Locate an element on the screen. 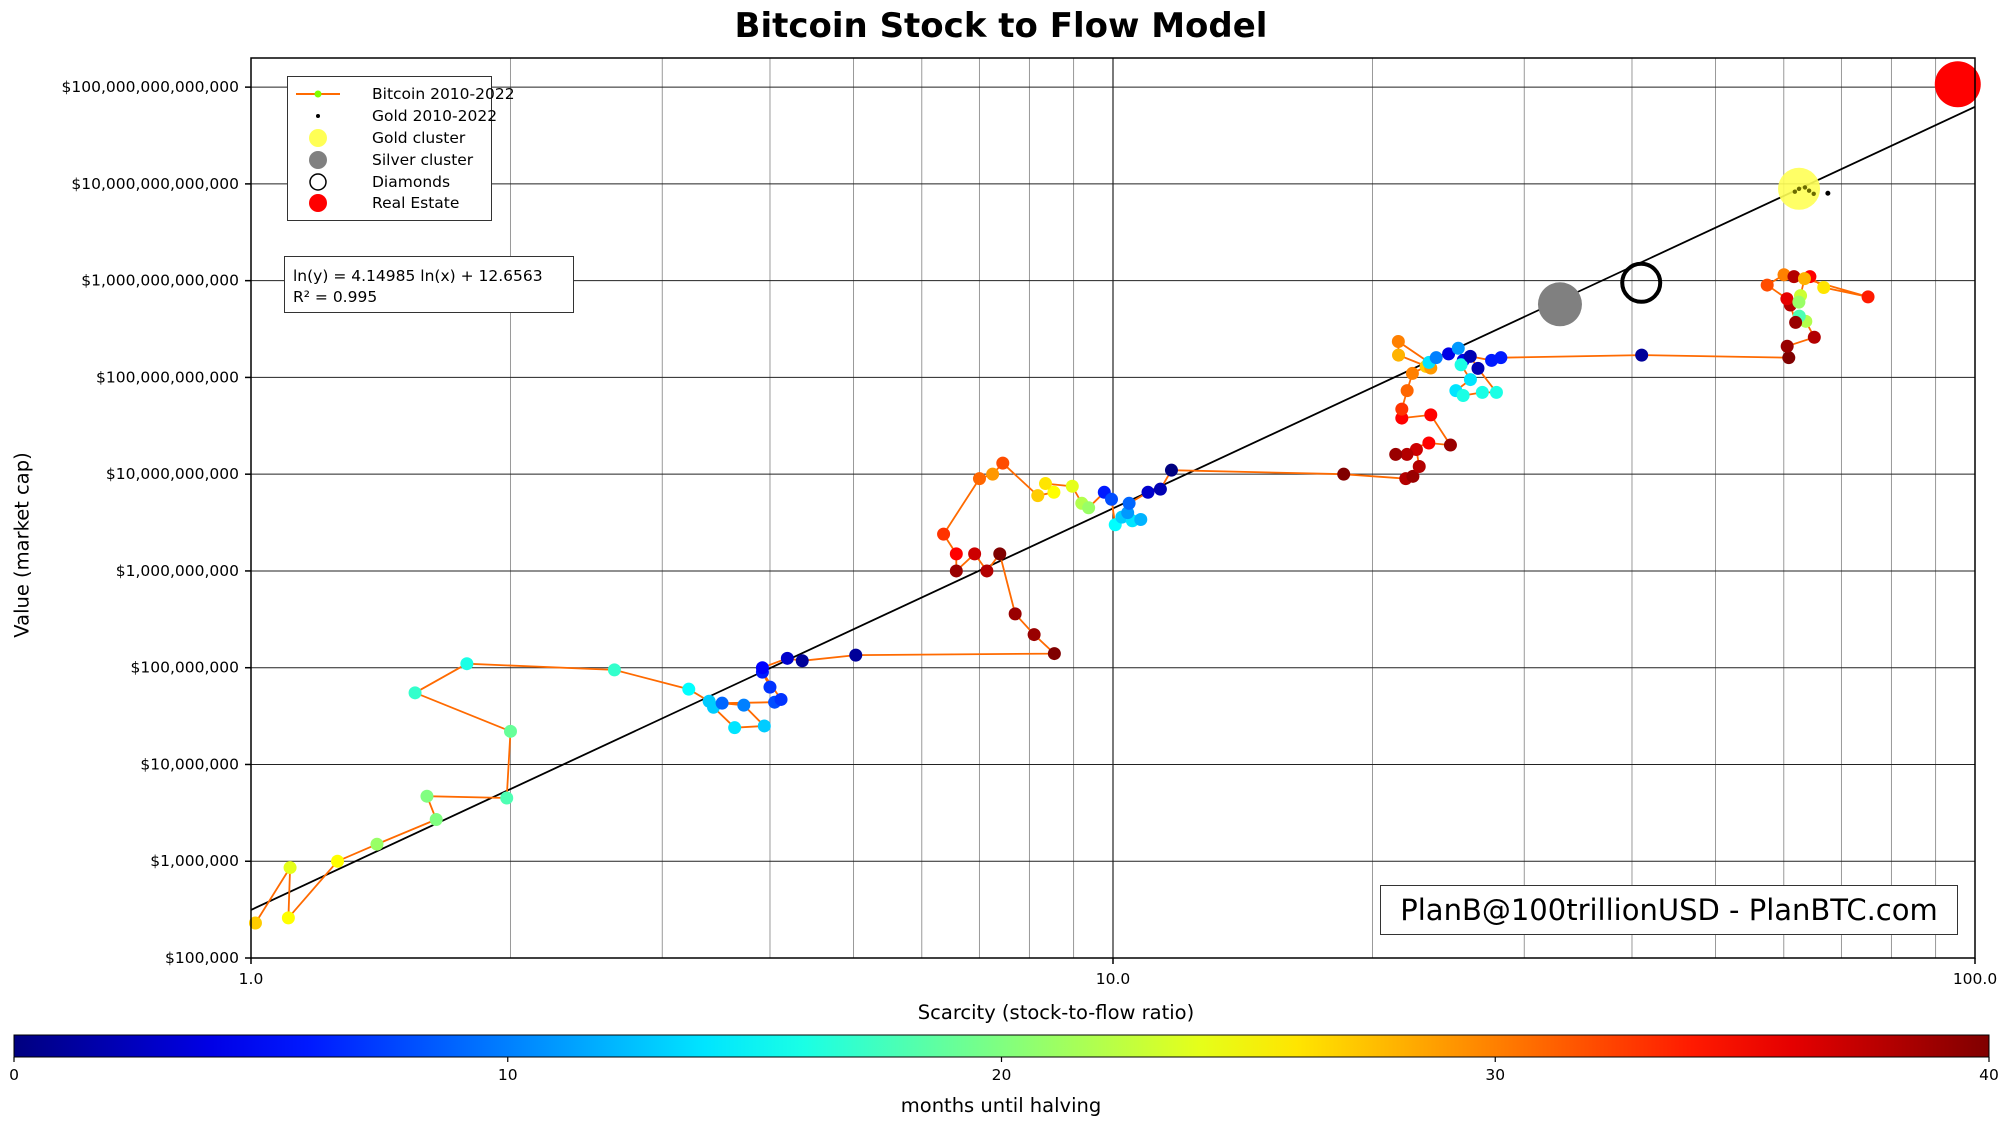  x-axis-label: Scarcity (stock-to-flow ratio) is located at coordinates (1056, 1012).